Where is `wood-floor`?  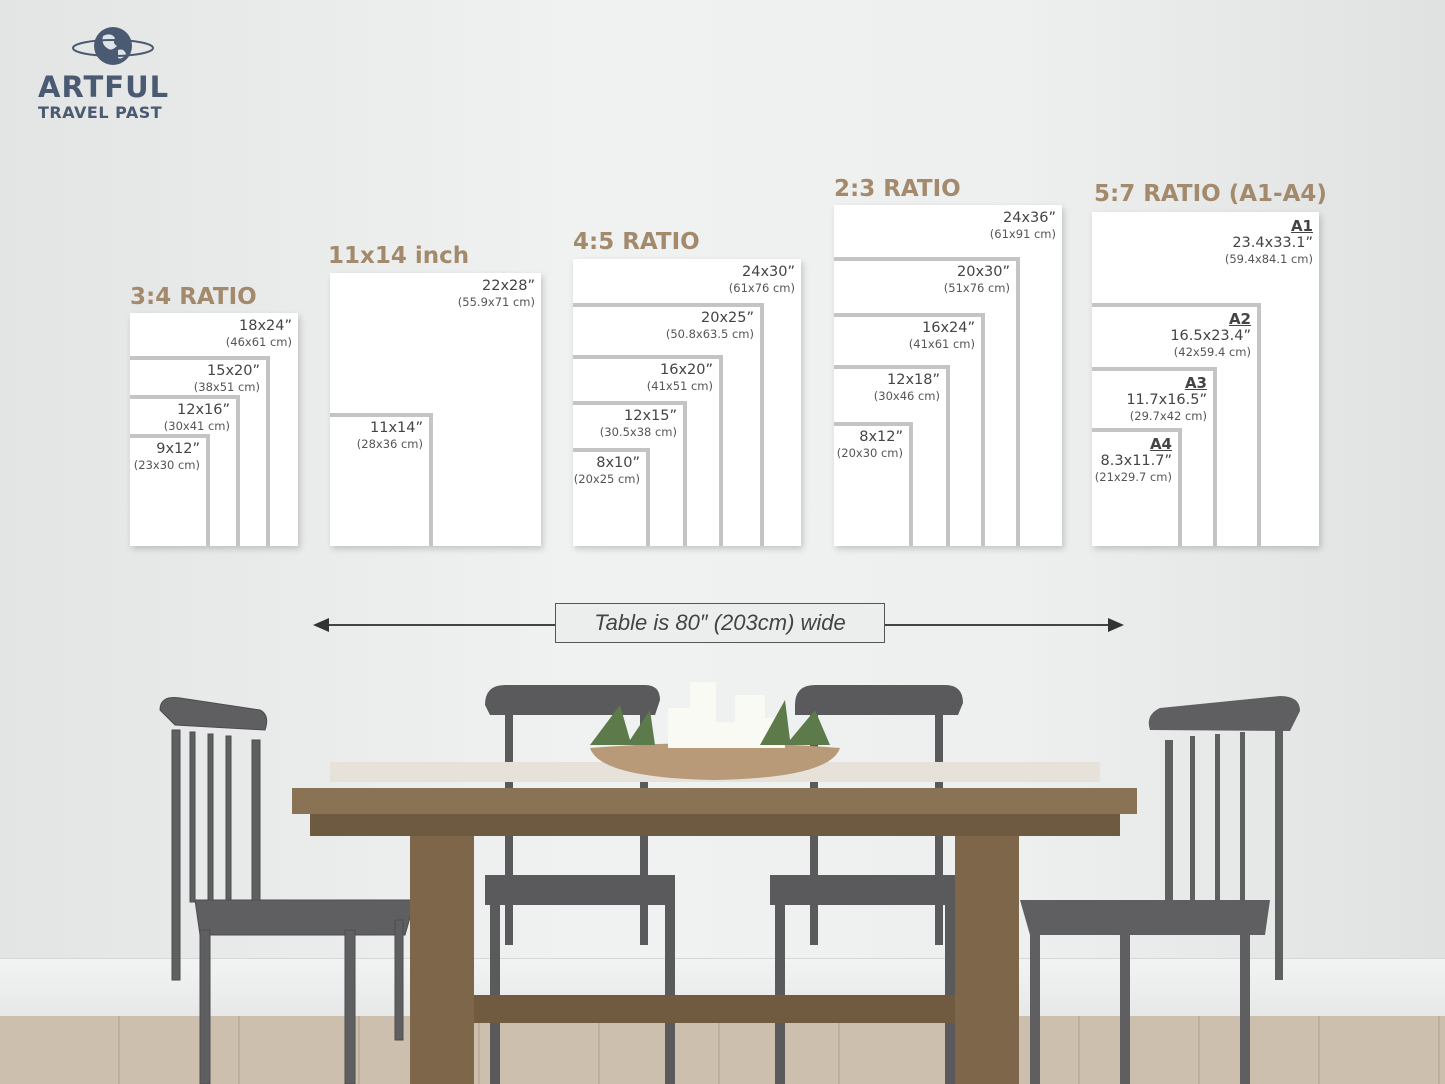
wood-floor is located at coordinates (722, 1050).